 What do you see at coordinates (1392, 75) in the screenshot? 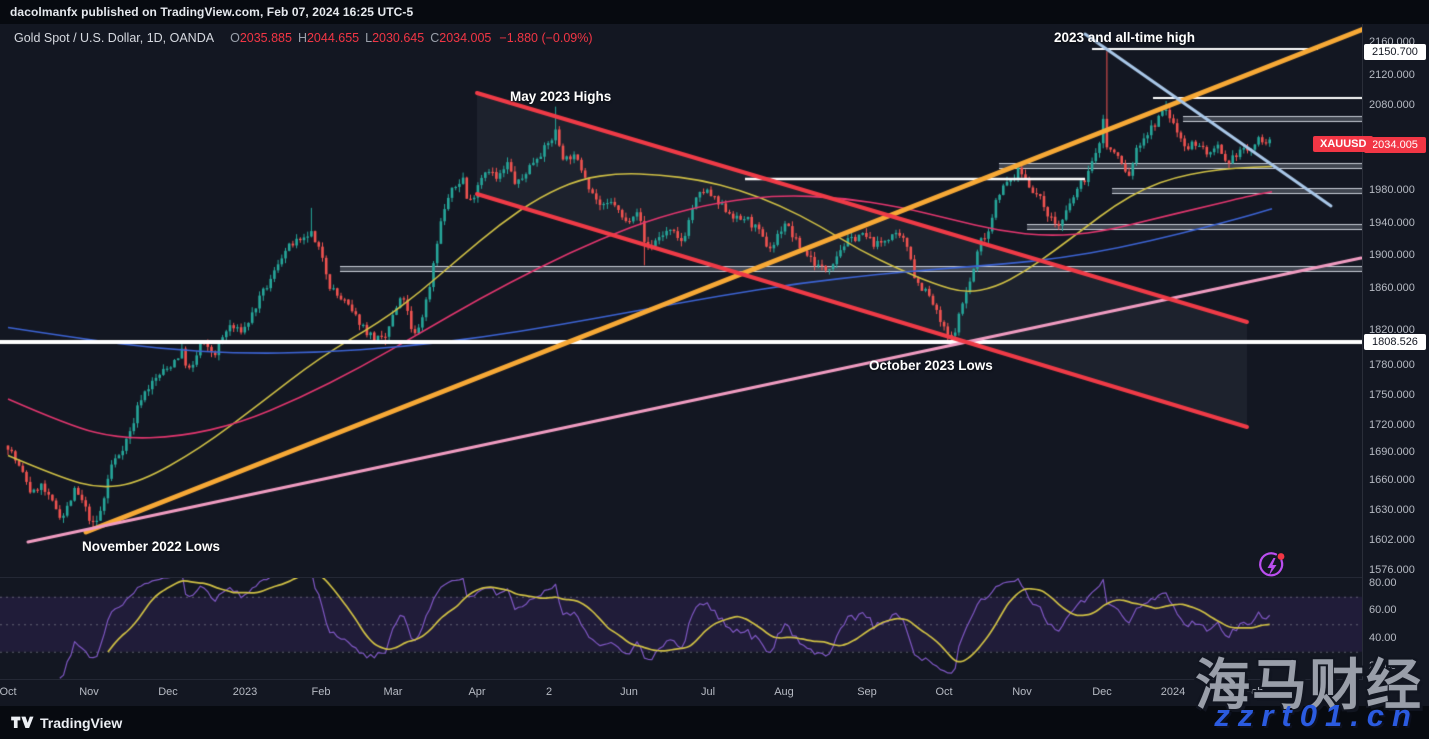
I see `price-tick-label: 2120.000` at bounding box center [1392, 75].